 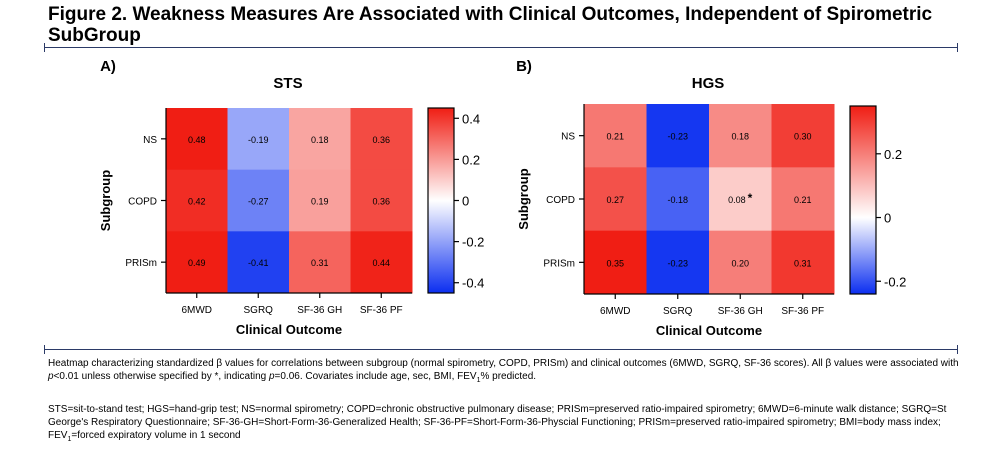 What do you see at coordinates (156, 435) in the screenshot?
I see `caption-text: =forced expiratory volume in 1 second` at bounding box center [156, 435].